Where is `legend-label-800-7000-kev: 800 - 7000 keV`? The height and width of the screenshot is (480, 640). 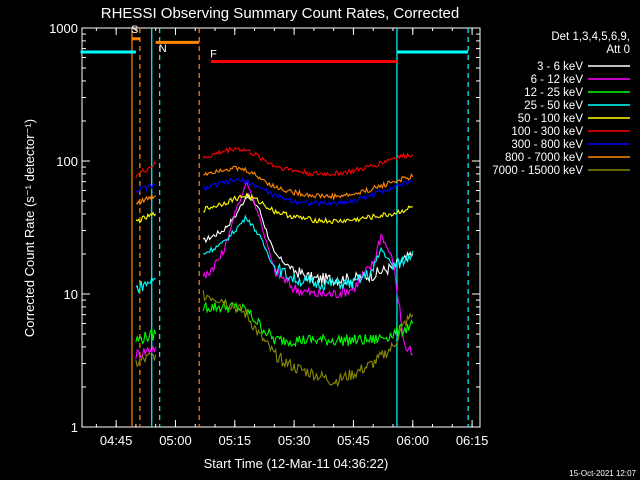 legend-label-800-7000-kev: 800 - 7000 keV is located at coordinates (544, 158).